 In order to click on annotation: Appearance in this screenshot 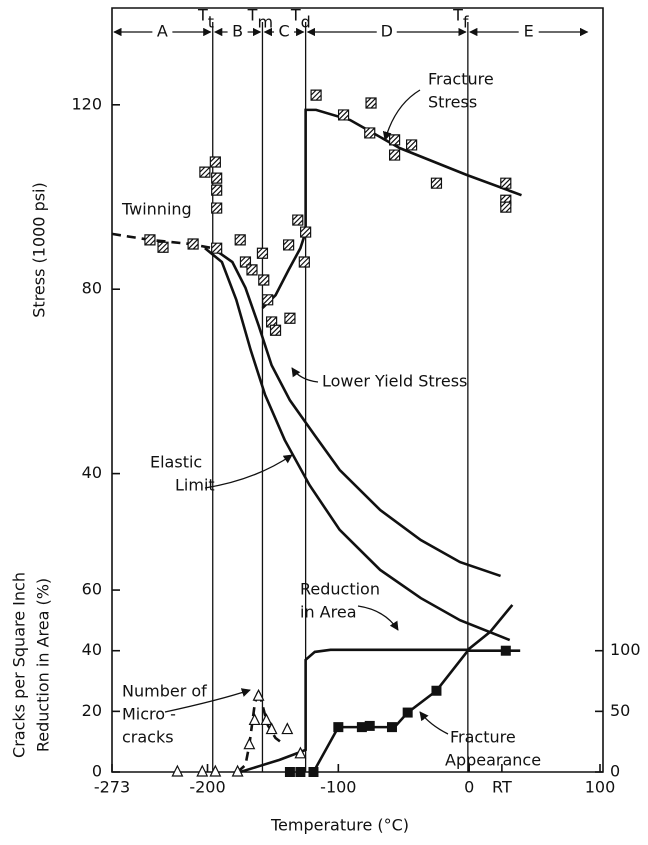, I will do `click(493, 760)`.